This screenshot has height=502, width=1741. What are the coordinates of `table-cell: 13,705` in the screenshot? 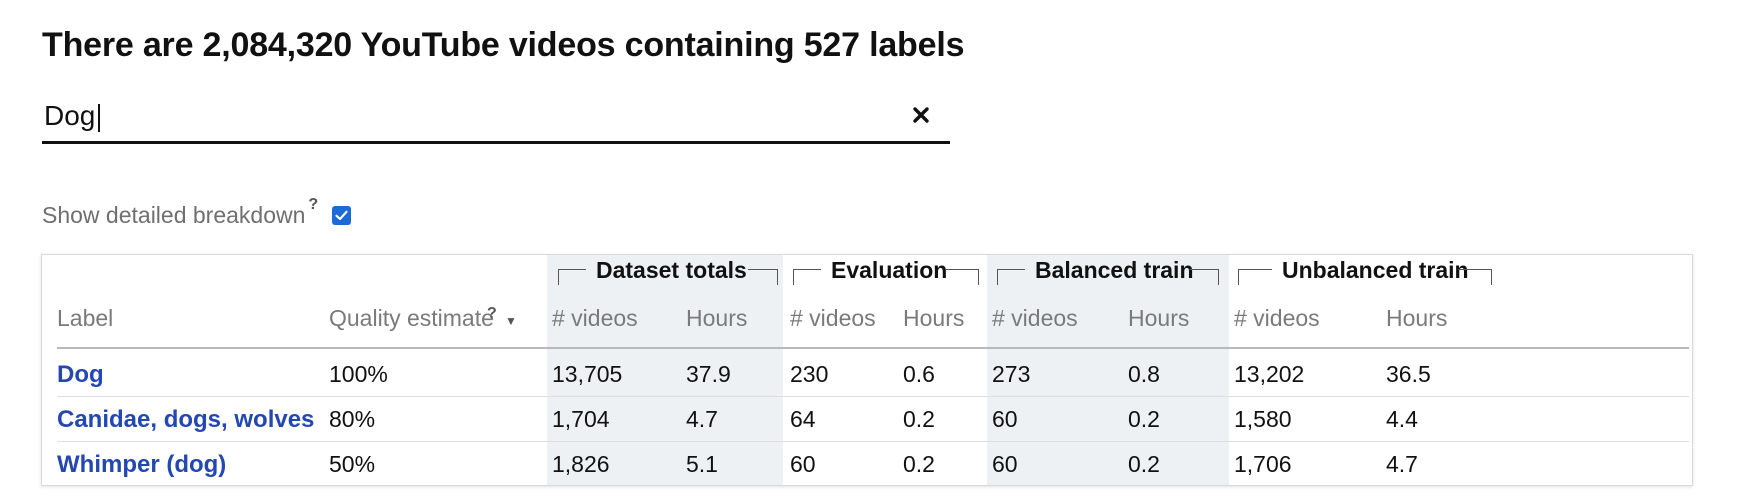 It's located at (587, 374).